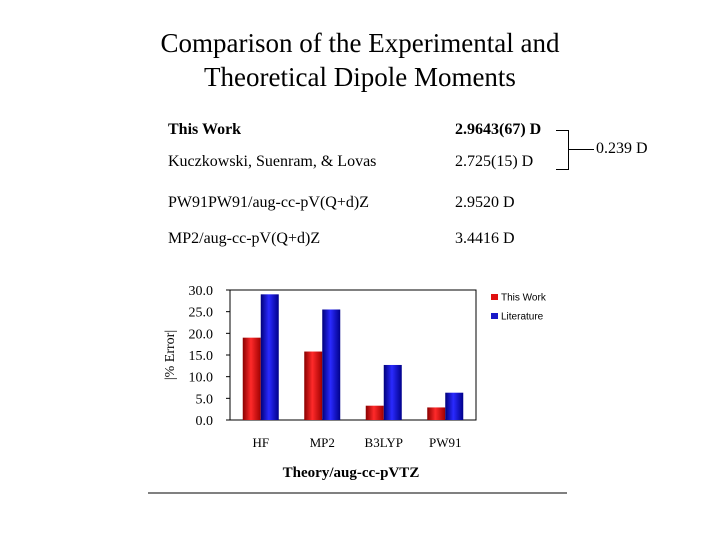  I want to click on difference-bracket, so click(562, 150).